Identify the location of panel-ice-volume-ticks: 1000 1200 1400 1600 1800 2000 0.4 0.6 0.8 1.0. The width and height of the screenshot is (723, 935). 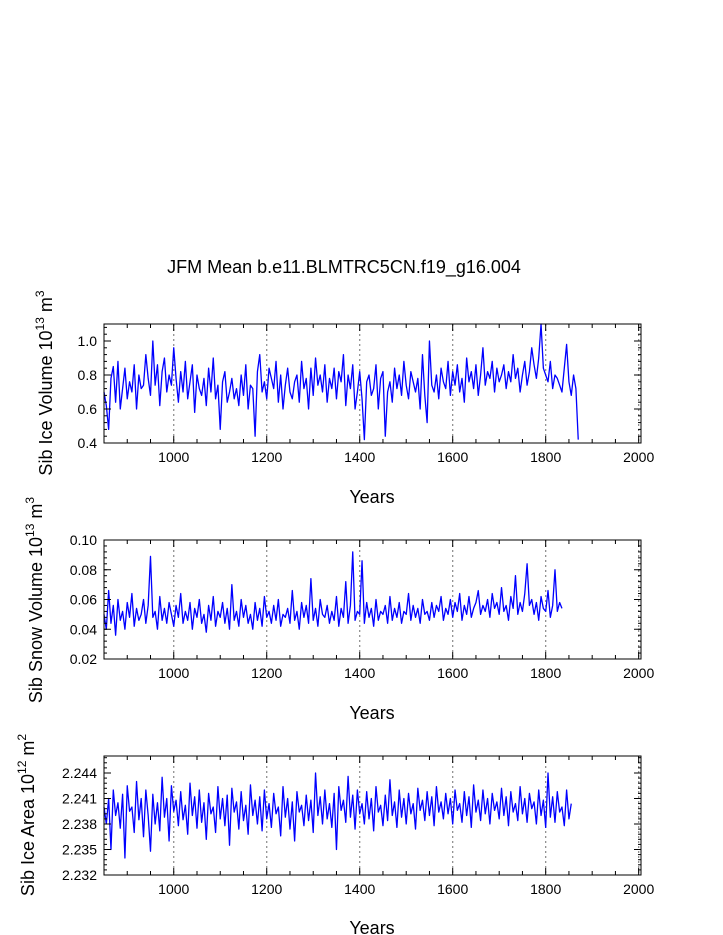
(366, 394).